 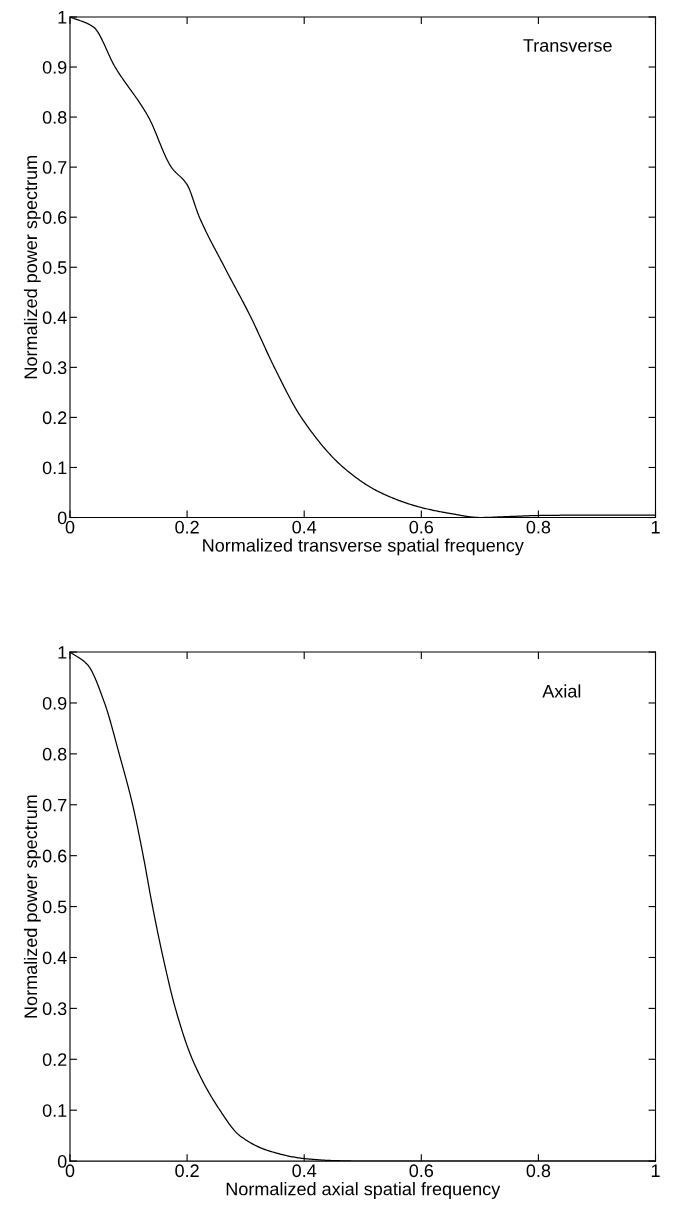 I want to click on annotation: Transverse, so click(x=567, y=45).